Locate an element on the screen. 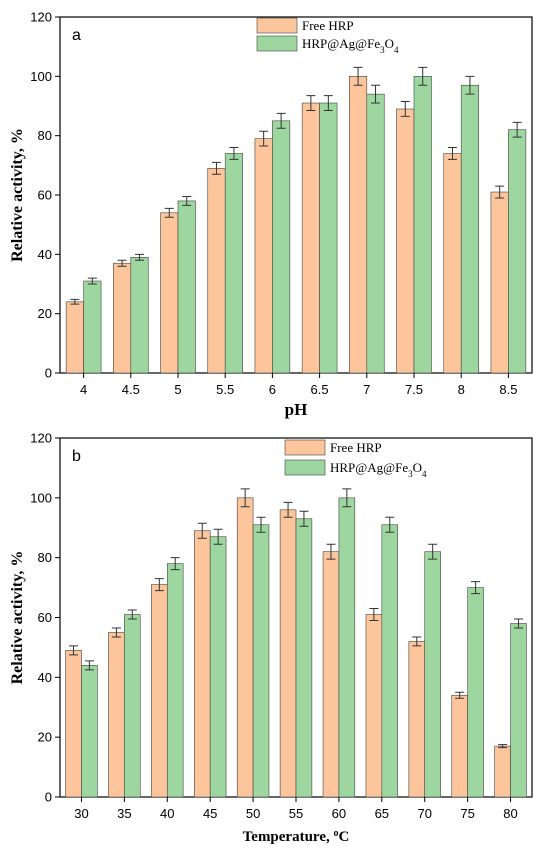  y-axis-title-b: Relative activity, % is located at coordinates (17, 618).